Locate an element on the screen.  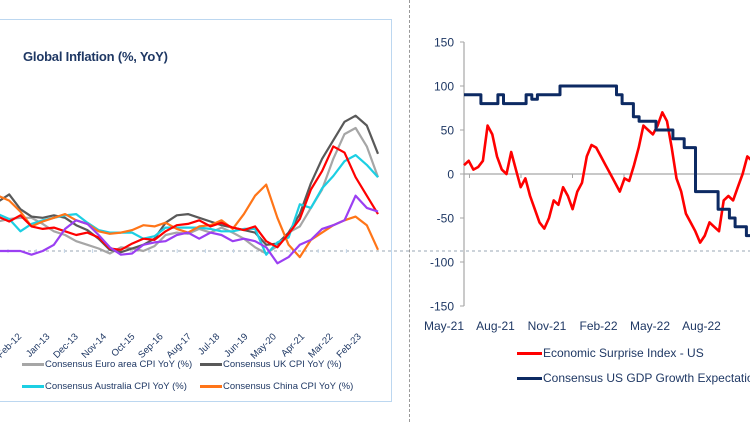
legend-item-china: Consensus China CPI YoY (%) is located at coordinates (276, 386).